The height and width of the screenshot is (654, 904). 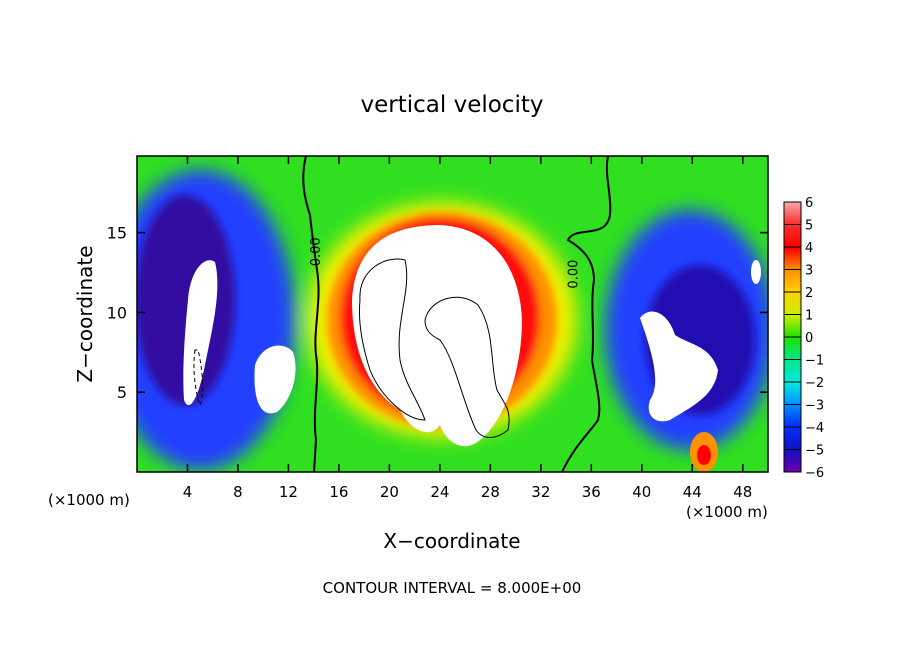 I want to click on y-tick-label: 10, so click(x=117, y=312).